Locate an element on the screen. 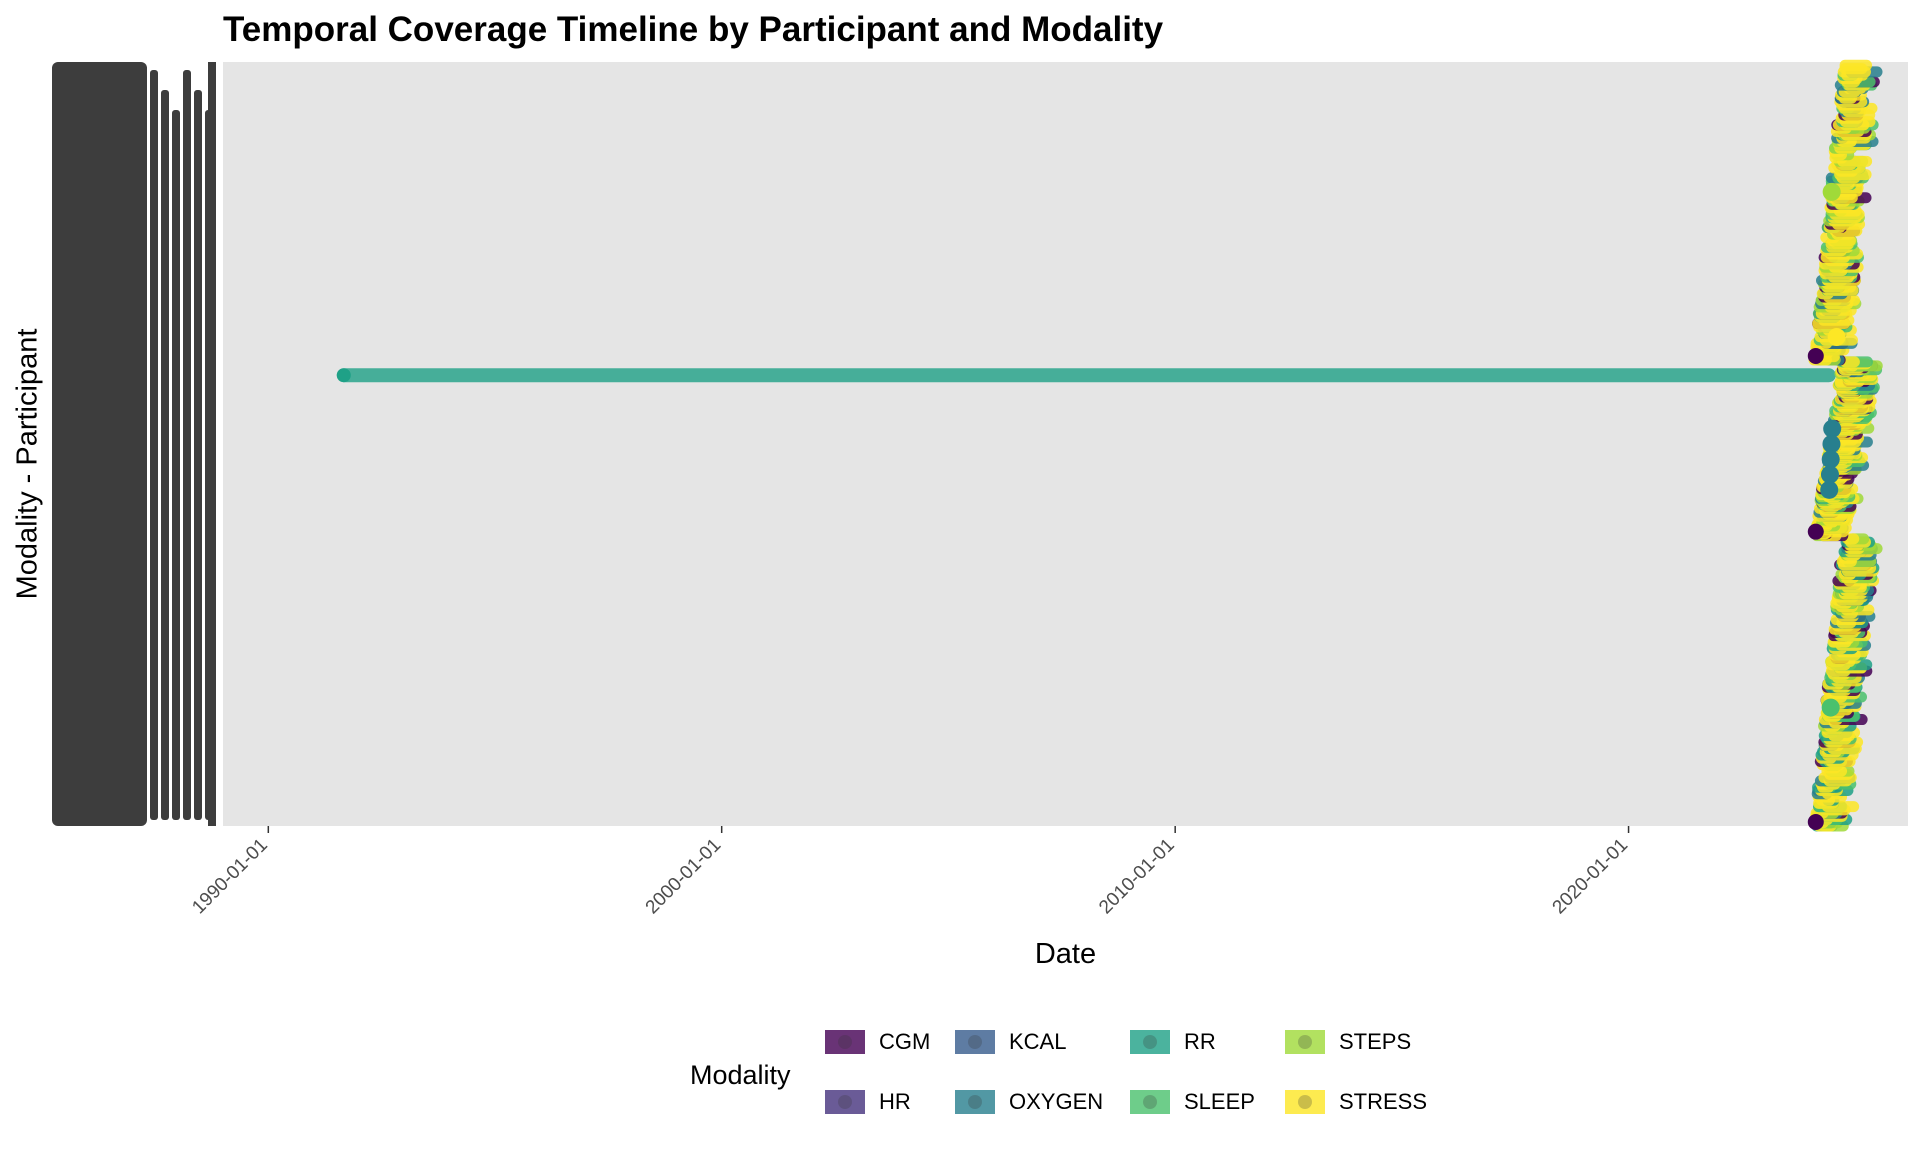 The height and width of the screenshot is (1152, 1920). legend-item-stress: STRESS is located at coordinates (1356, 1102).